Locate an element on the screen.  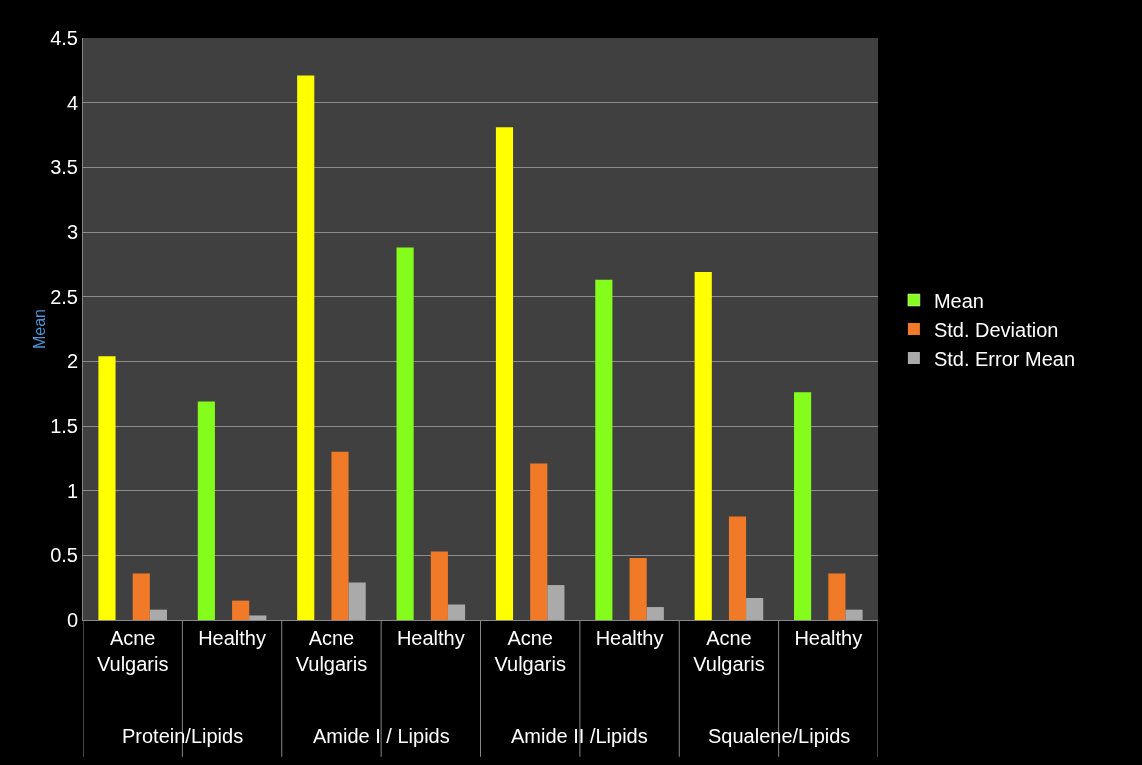
y-tick-label: 4 is located at coordinates (72, 102).